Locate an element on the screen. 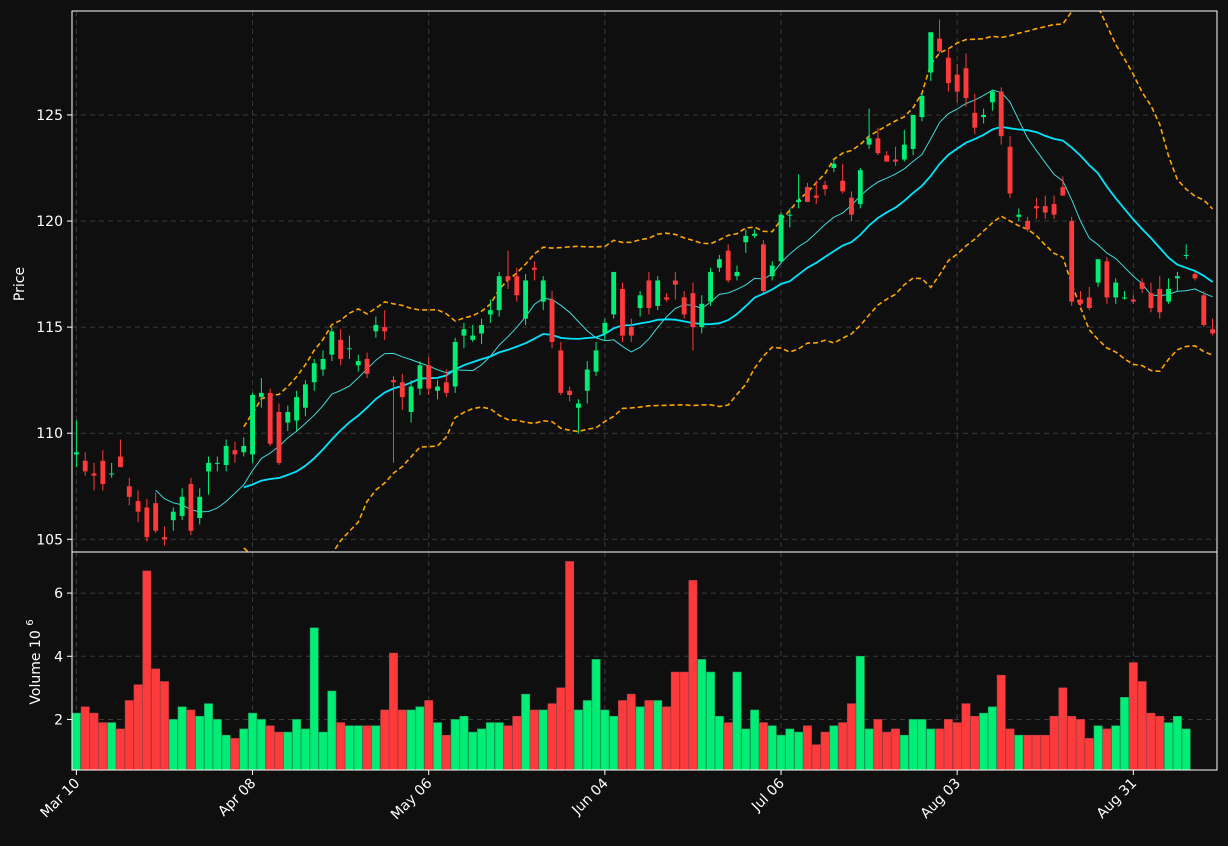  price-tick-label: 120 is located at coordinates (49, 222).